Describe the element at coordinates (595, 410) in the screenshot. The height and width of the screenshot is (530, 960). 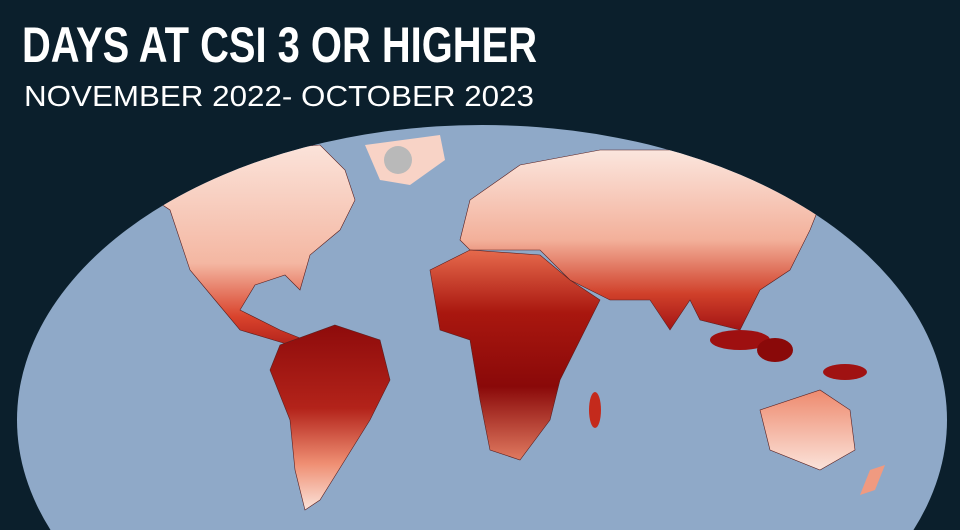
I see `madagascar` at that location.